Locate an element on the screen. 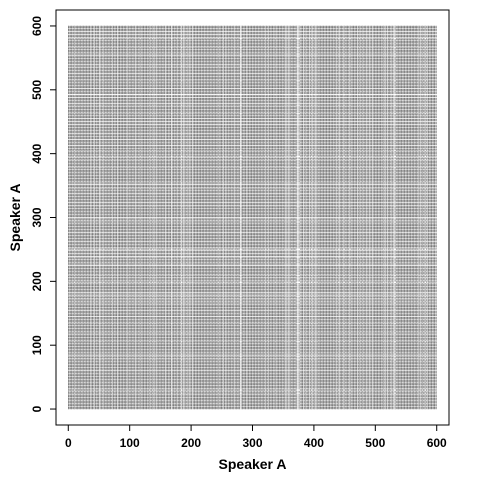 The image size is (480, 480). y-tick-label: 600 is located at coordinates (37, 26).